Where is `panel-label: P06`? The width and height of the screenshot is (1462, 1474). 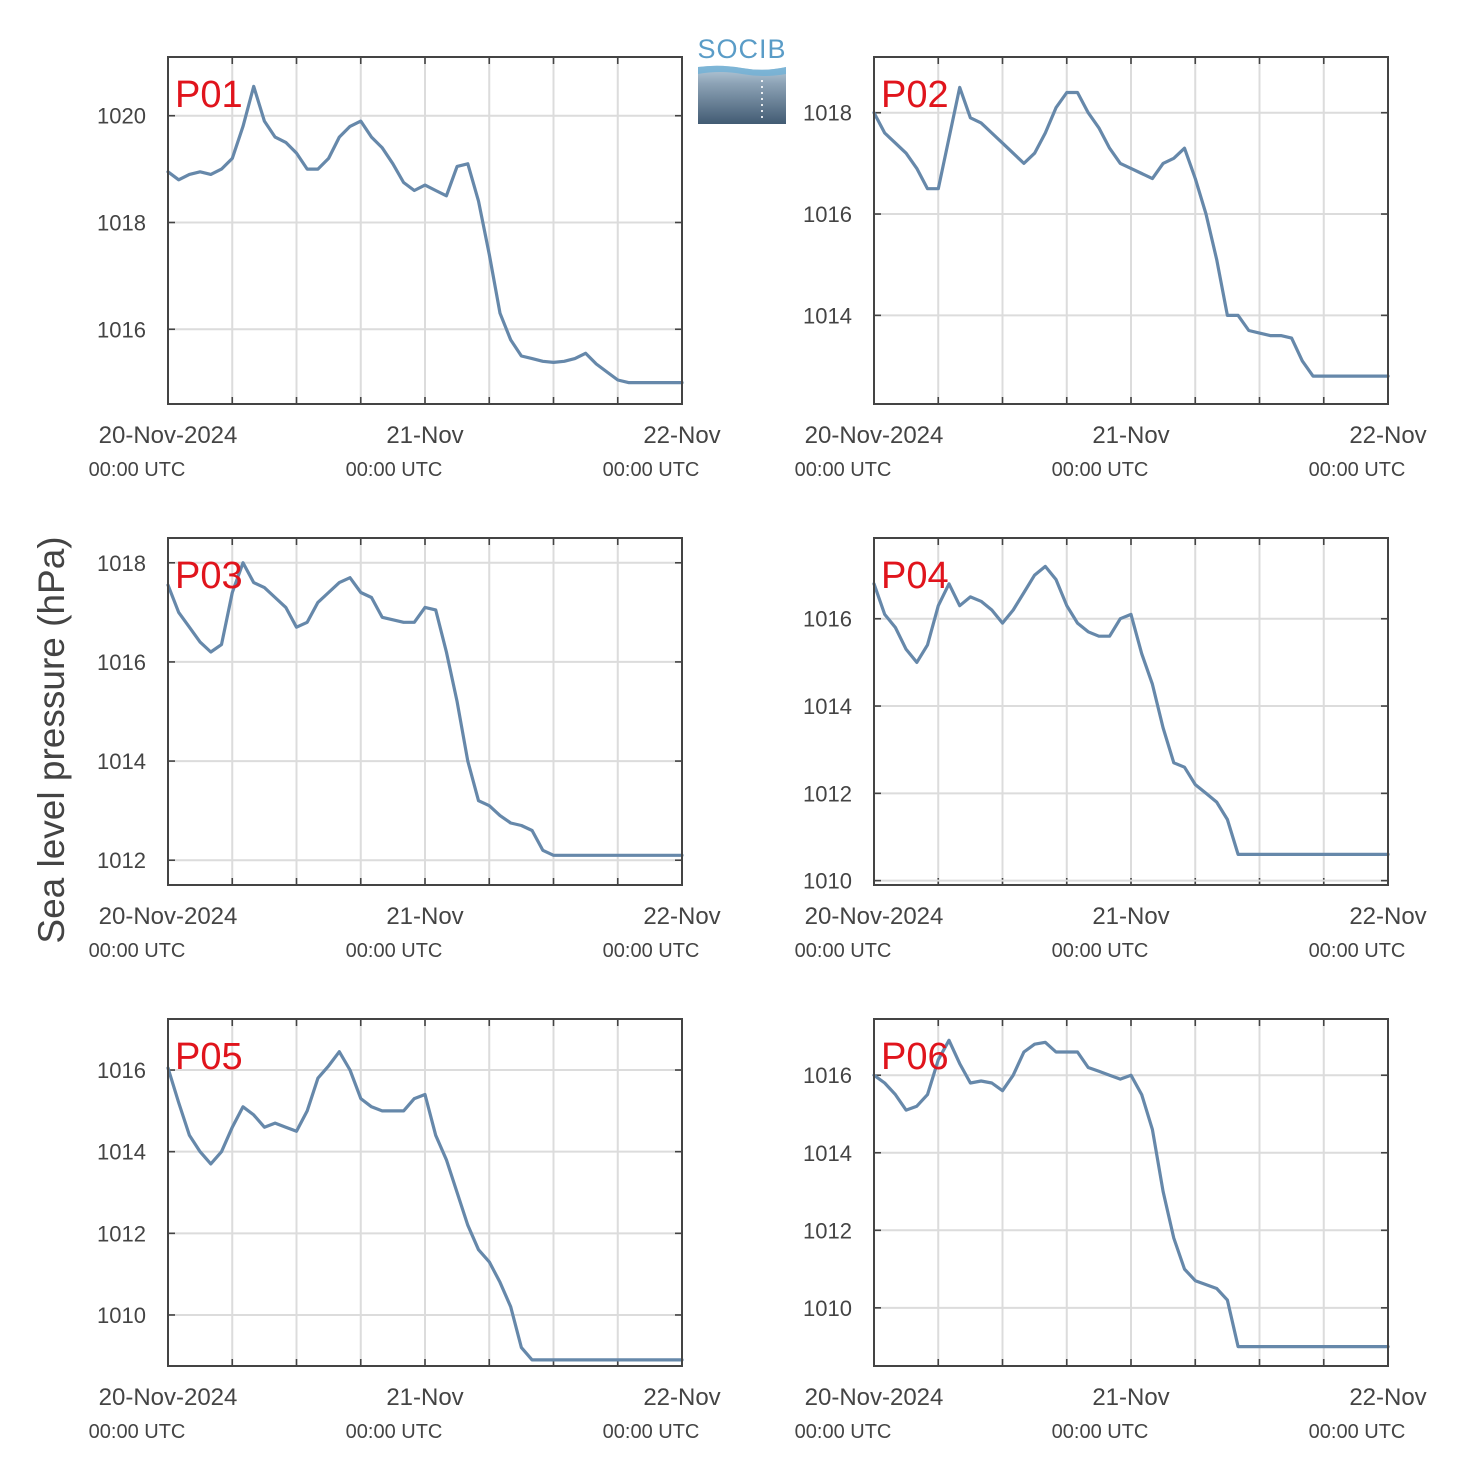 panel-label: P06 is located at coordinates (915, 1057).